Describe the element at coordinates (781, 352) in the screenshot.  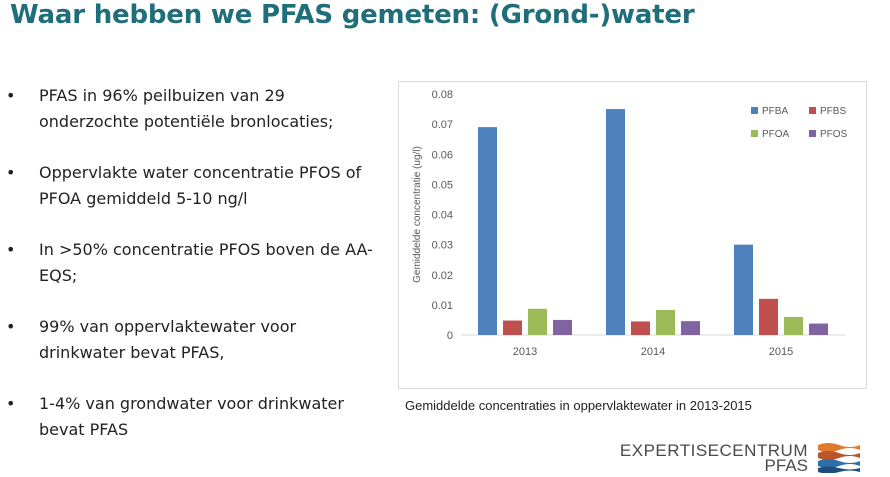
I see `x-tick-label: 2015` at that location.